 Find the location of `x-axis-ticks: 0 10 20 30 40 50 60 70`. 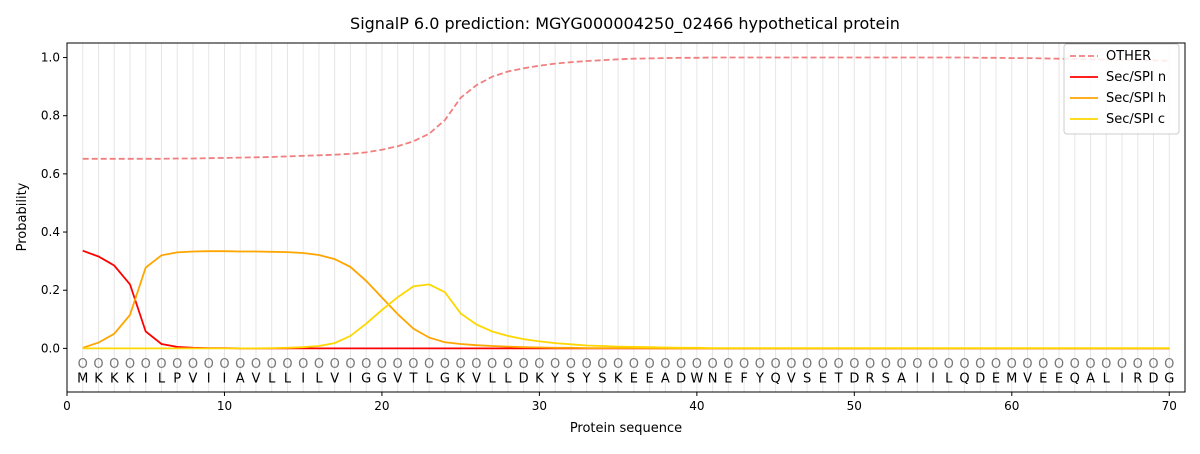

x-axis-ticks: 0 10 20 30 40 50 60 70 is located at coordinates (620, 402).